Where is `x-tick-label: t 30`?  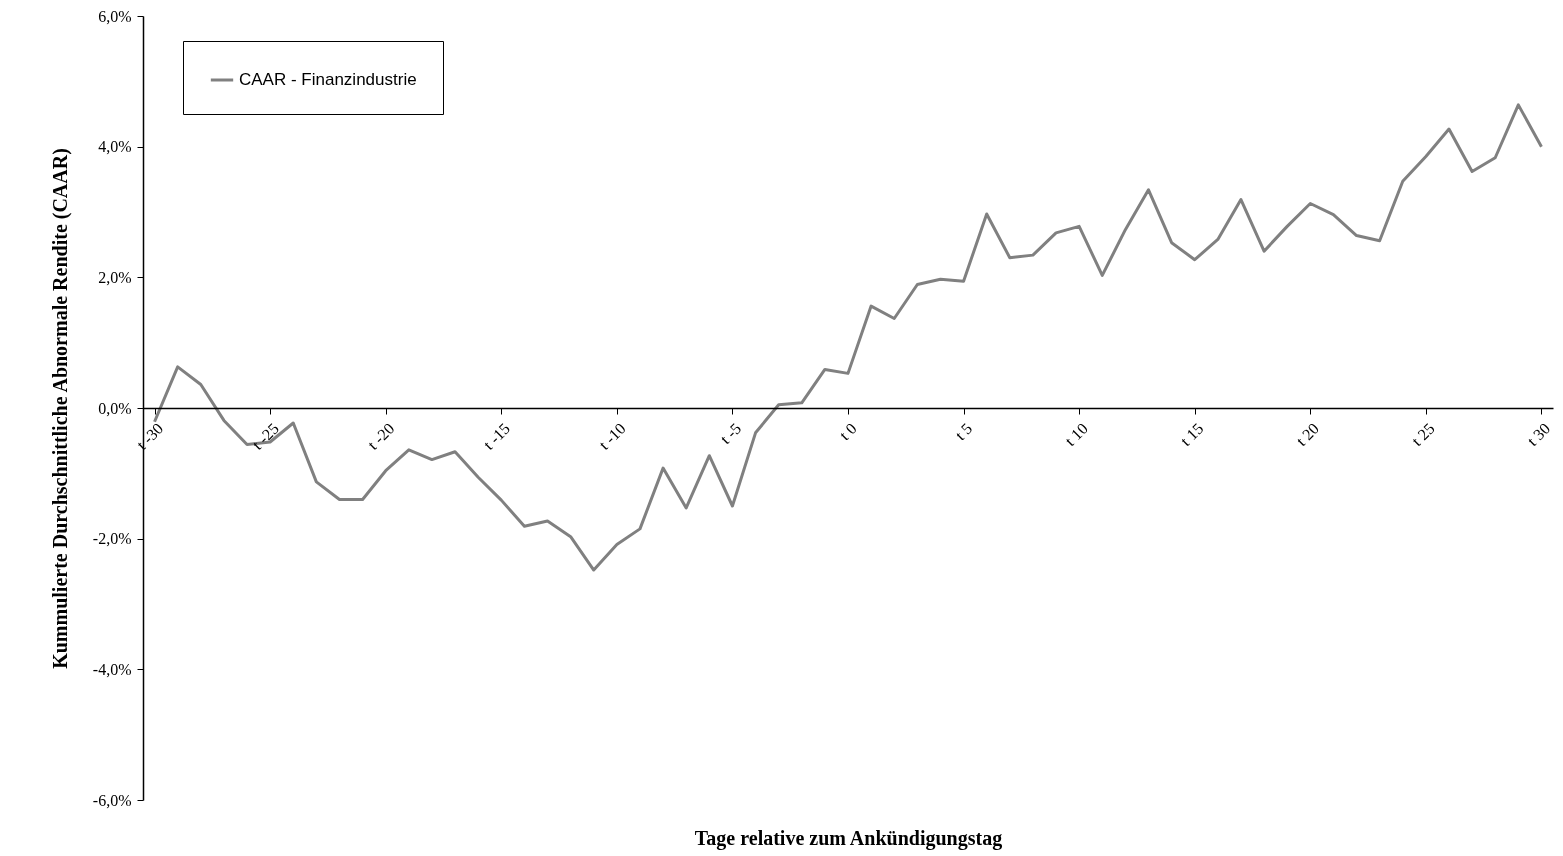 x-tick-label: t 30 is located at coordinates (1538, 434).